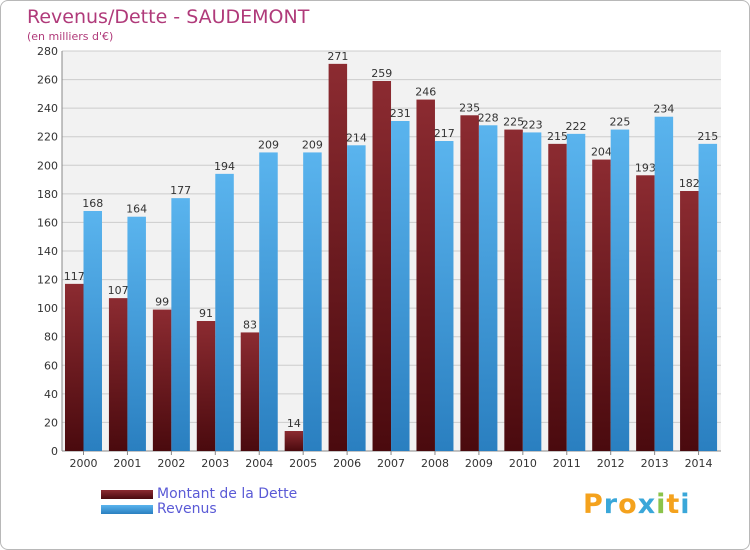  I want to click on logo-letter: o, so click(628, 504).